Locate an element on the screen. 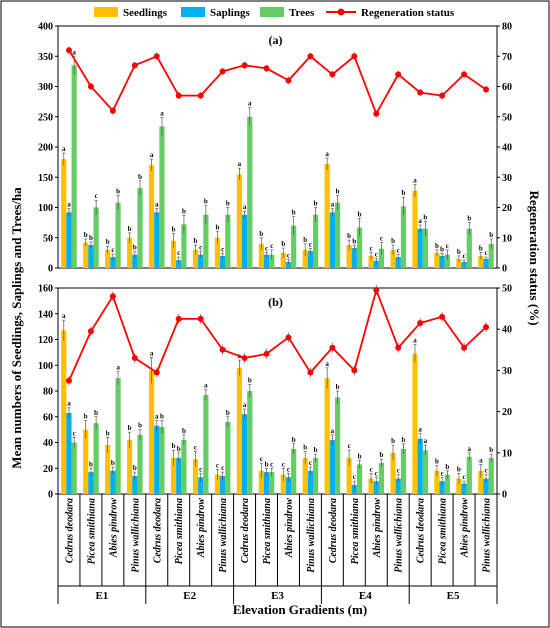  regeneration-line is located at coordinates (277, 334).